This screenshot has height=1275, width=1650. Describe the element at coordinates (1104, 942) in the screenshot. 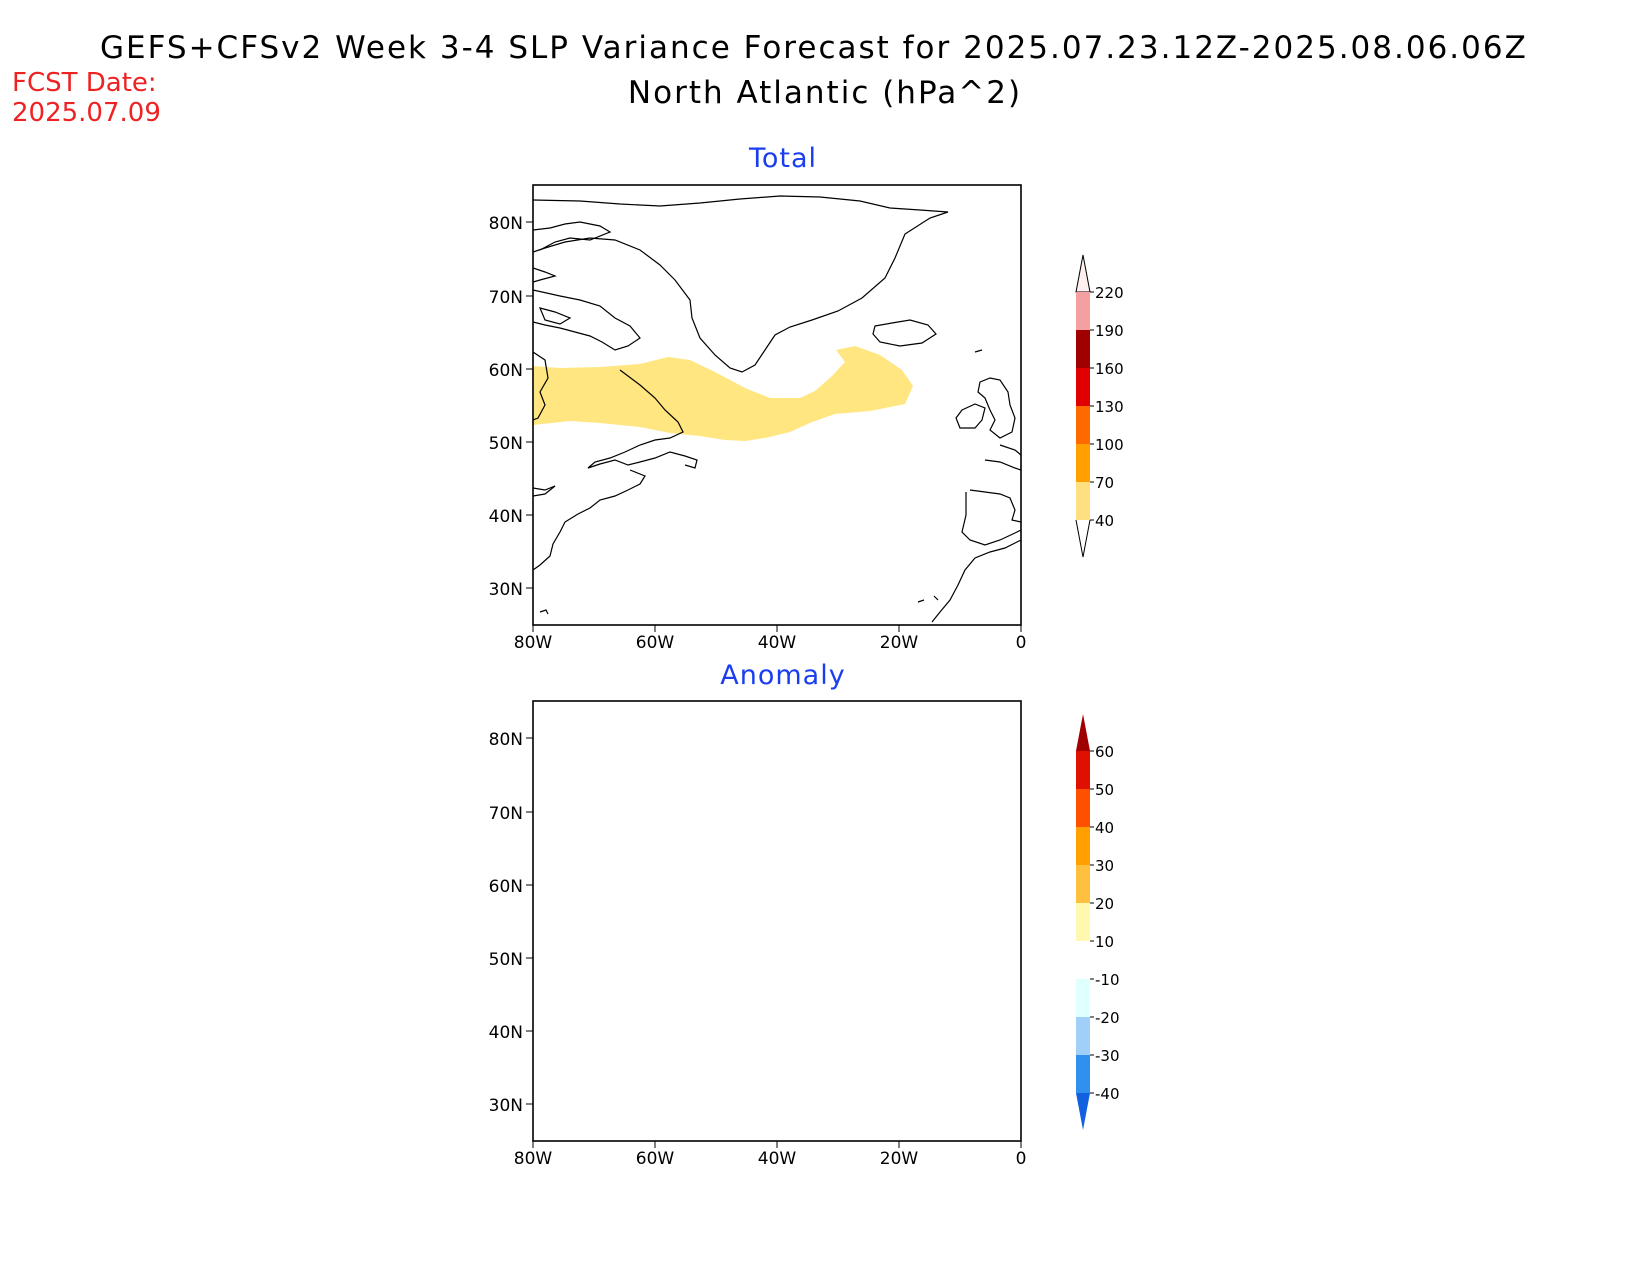

I see `anomaly-cbar-label: 10` at that location.